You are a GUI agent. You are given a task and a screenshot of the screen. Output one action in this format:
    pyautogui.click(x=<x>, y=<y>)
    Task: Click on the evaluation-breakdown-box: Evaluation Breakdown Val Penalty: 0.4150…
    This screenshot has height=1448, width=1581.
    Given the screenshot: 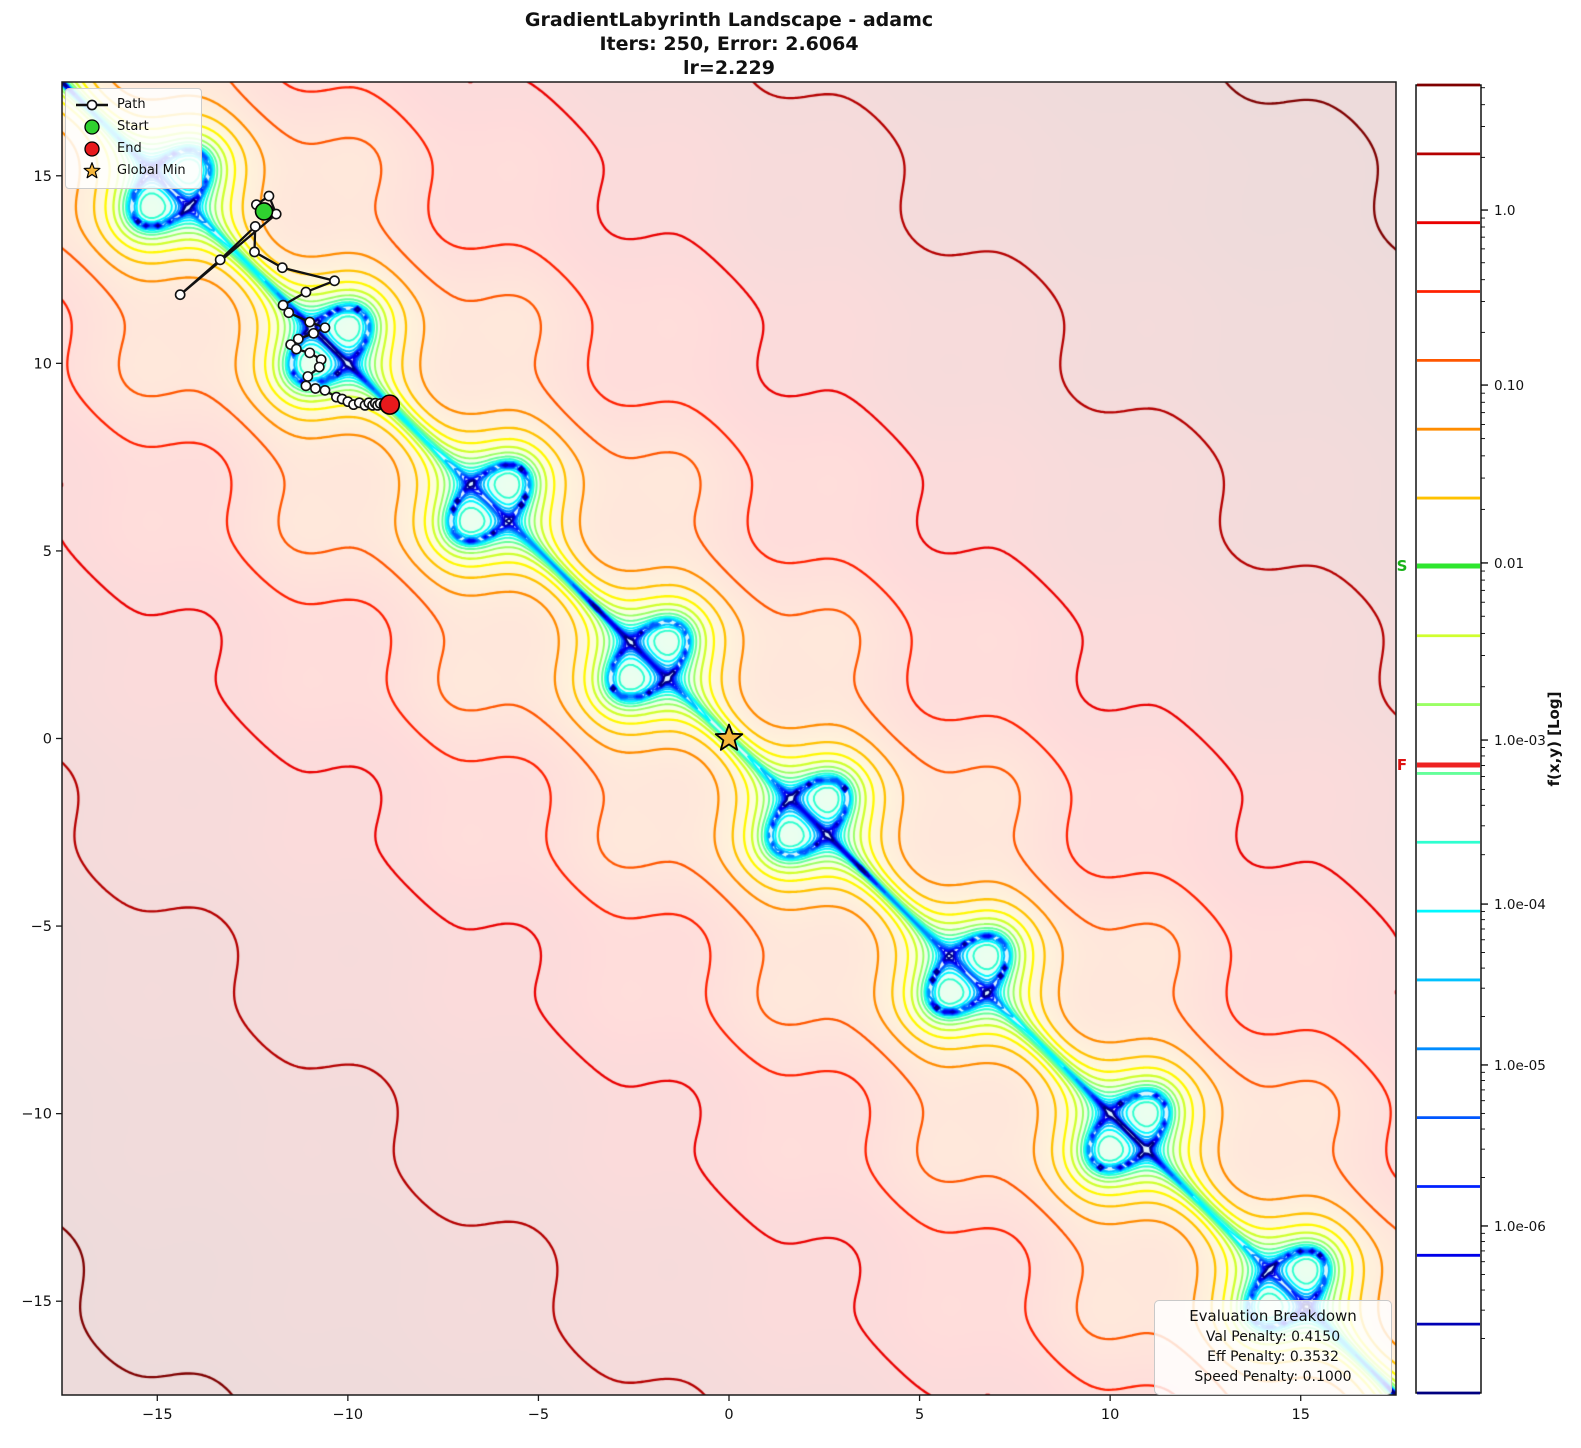 What is the action you would take?
    pyautogui.click(x=1273, y=1347)
    